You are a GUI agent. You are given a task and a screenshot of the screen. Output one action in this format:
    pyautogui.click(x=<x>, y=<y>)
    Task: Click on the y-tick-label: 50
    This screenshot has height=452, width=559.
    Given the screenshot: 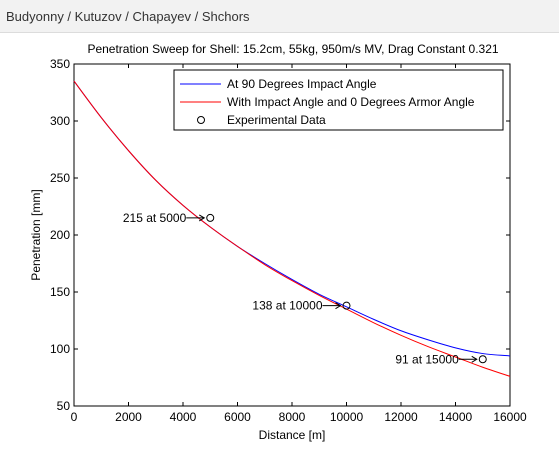 What is the action you would take?
    pyautogui.click(x=64, y=406)
    